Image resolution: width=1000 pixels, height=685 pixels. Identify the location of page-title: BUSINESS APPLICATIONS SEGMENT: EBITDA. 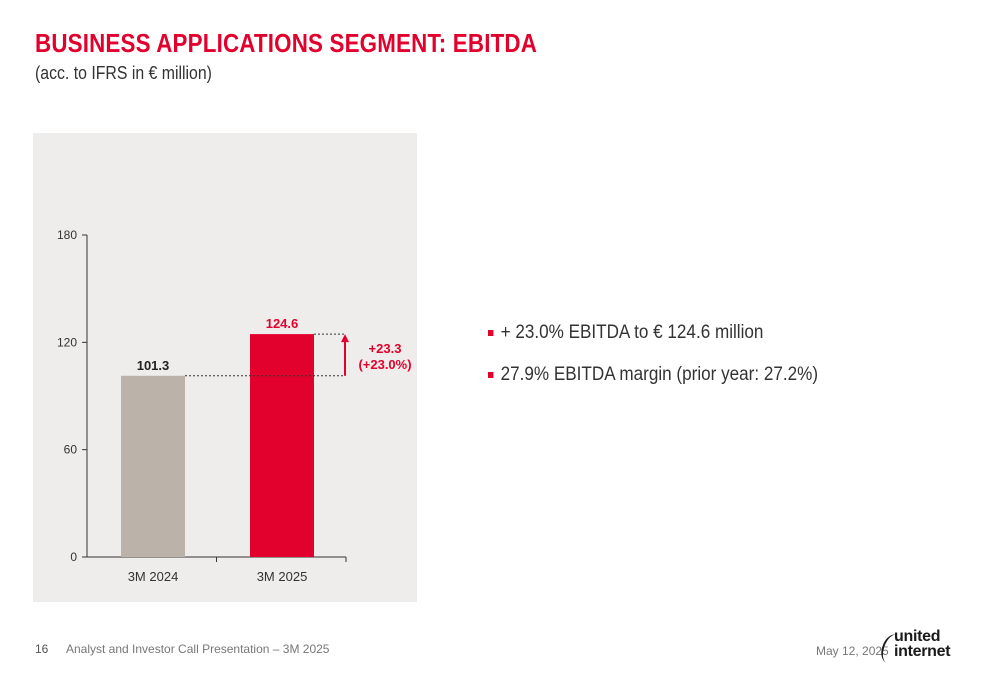
(286, 43).